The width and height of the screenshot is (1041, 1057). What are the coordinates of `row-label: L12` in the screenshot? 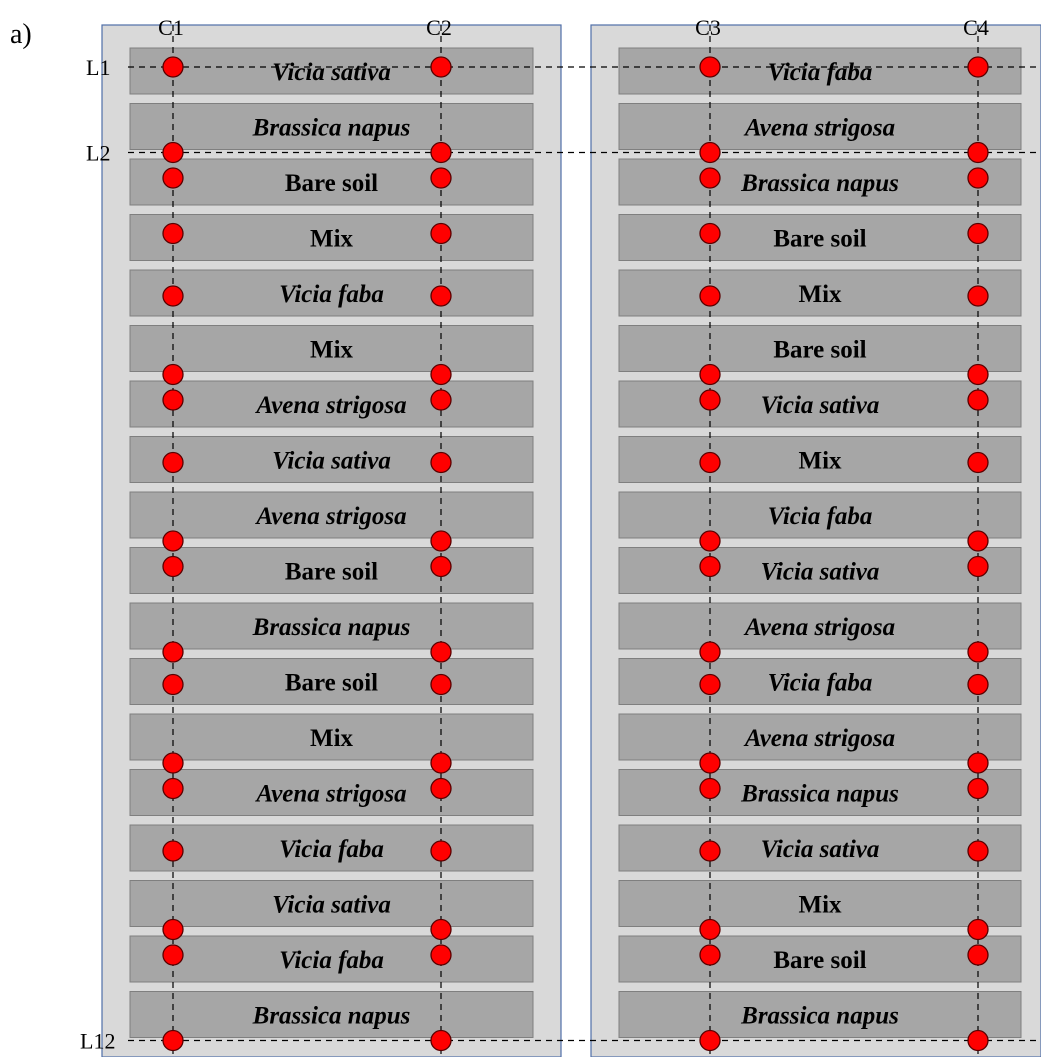 It's located at (97, 1041).